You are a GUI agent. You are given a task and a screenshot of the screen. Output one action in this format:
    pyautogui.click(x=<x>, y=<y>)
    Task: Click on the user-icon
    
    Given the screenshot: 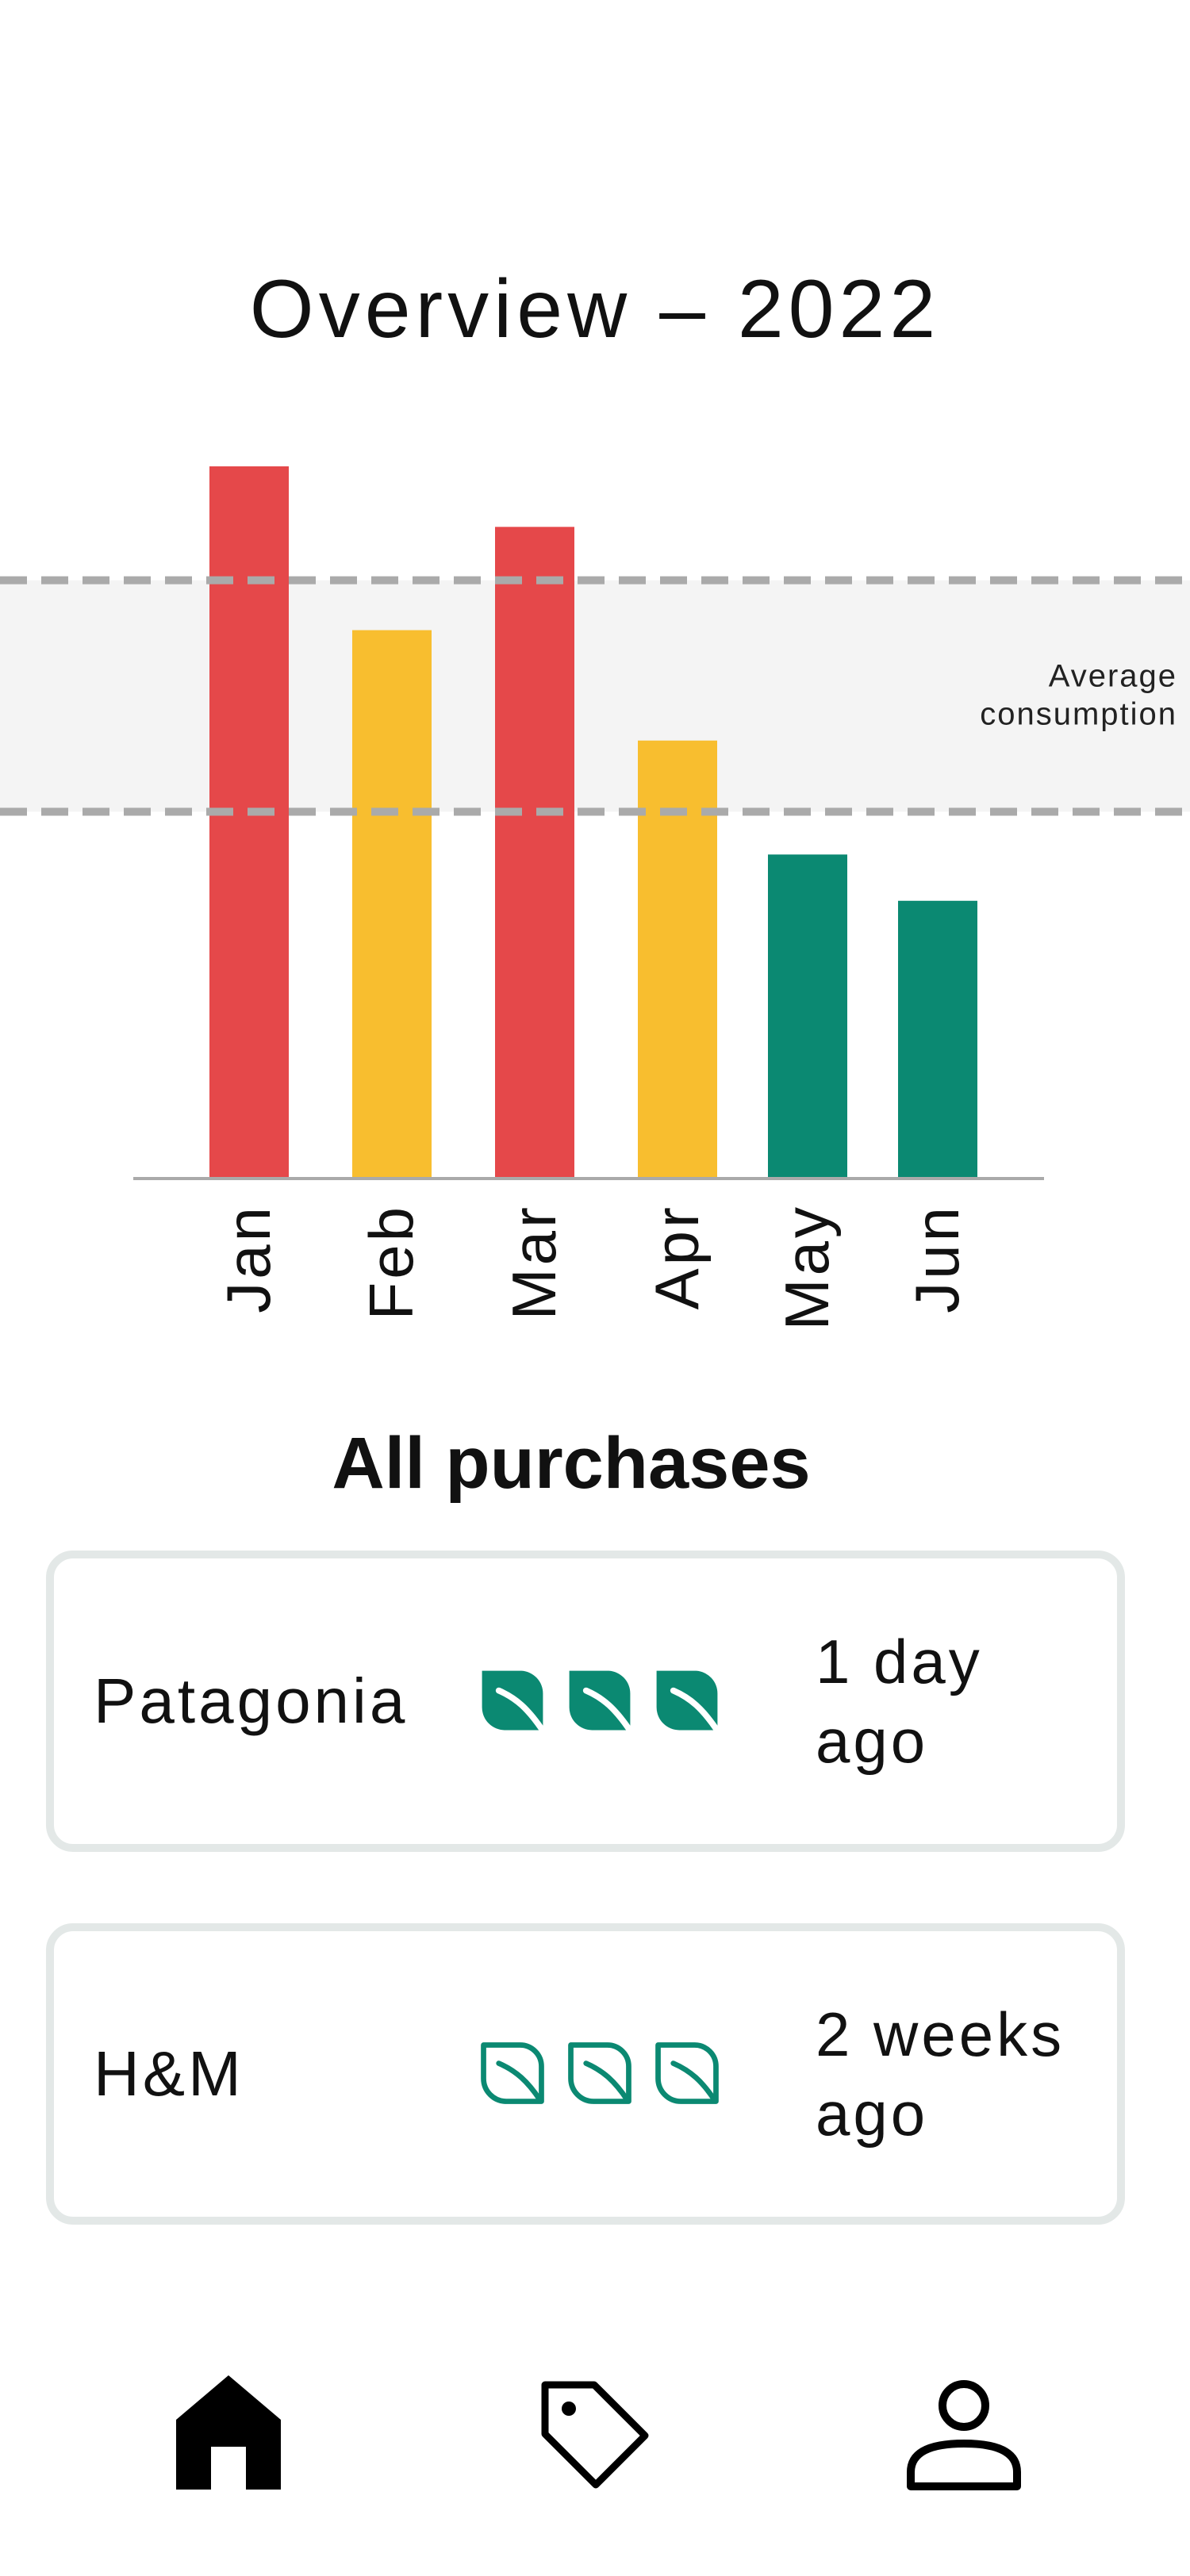 What is the action you would take?
    pyautogui.click(x=963, y=2435)
    